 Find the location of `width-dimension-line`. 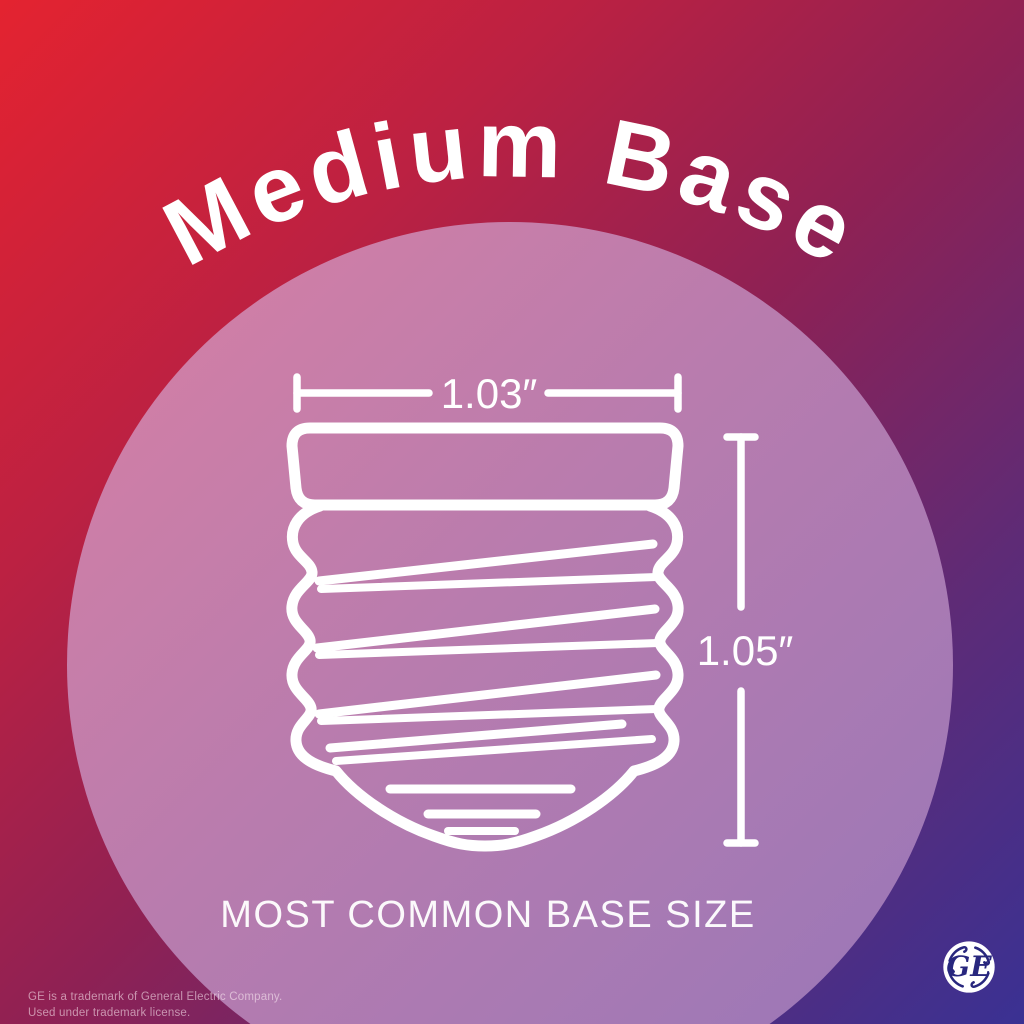

width-dimension-line is located at coordinates (487, 393).